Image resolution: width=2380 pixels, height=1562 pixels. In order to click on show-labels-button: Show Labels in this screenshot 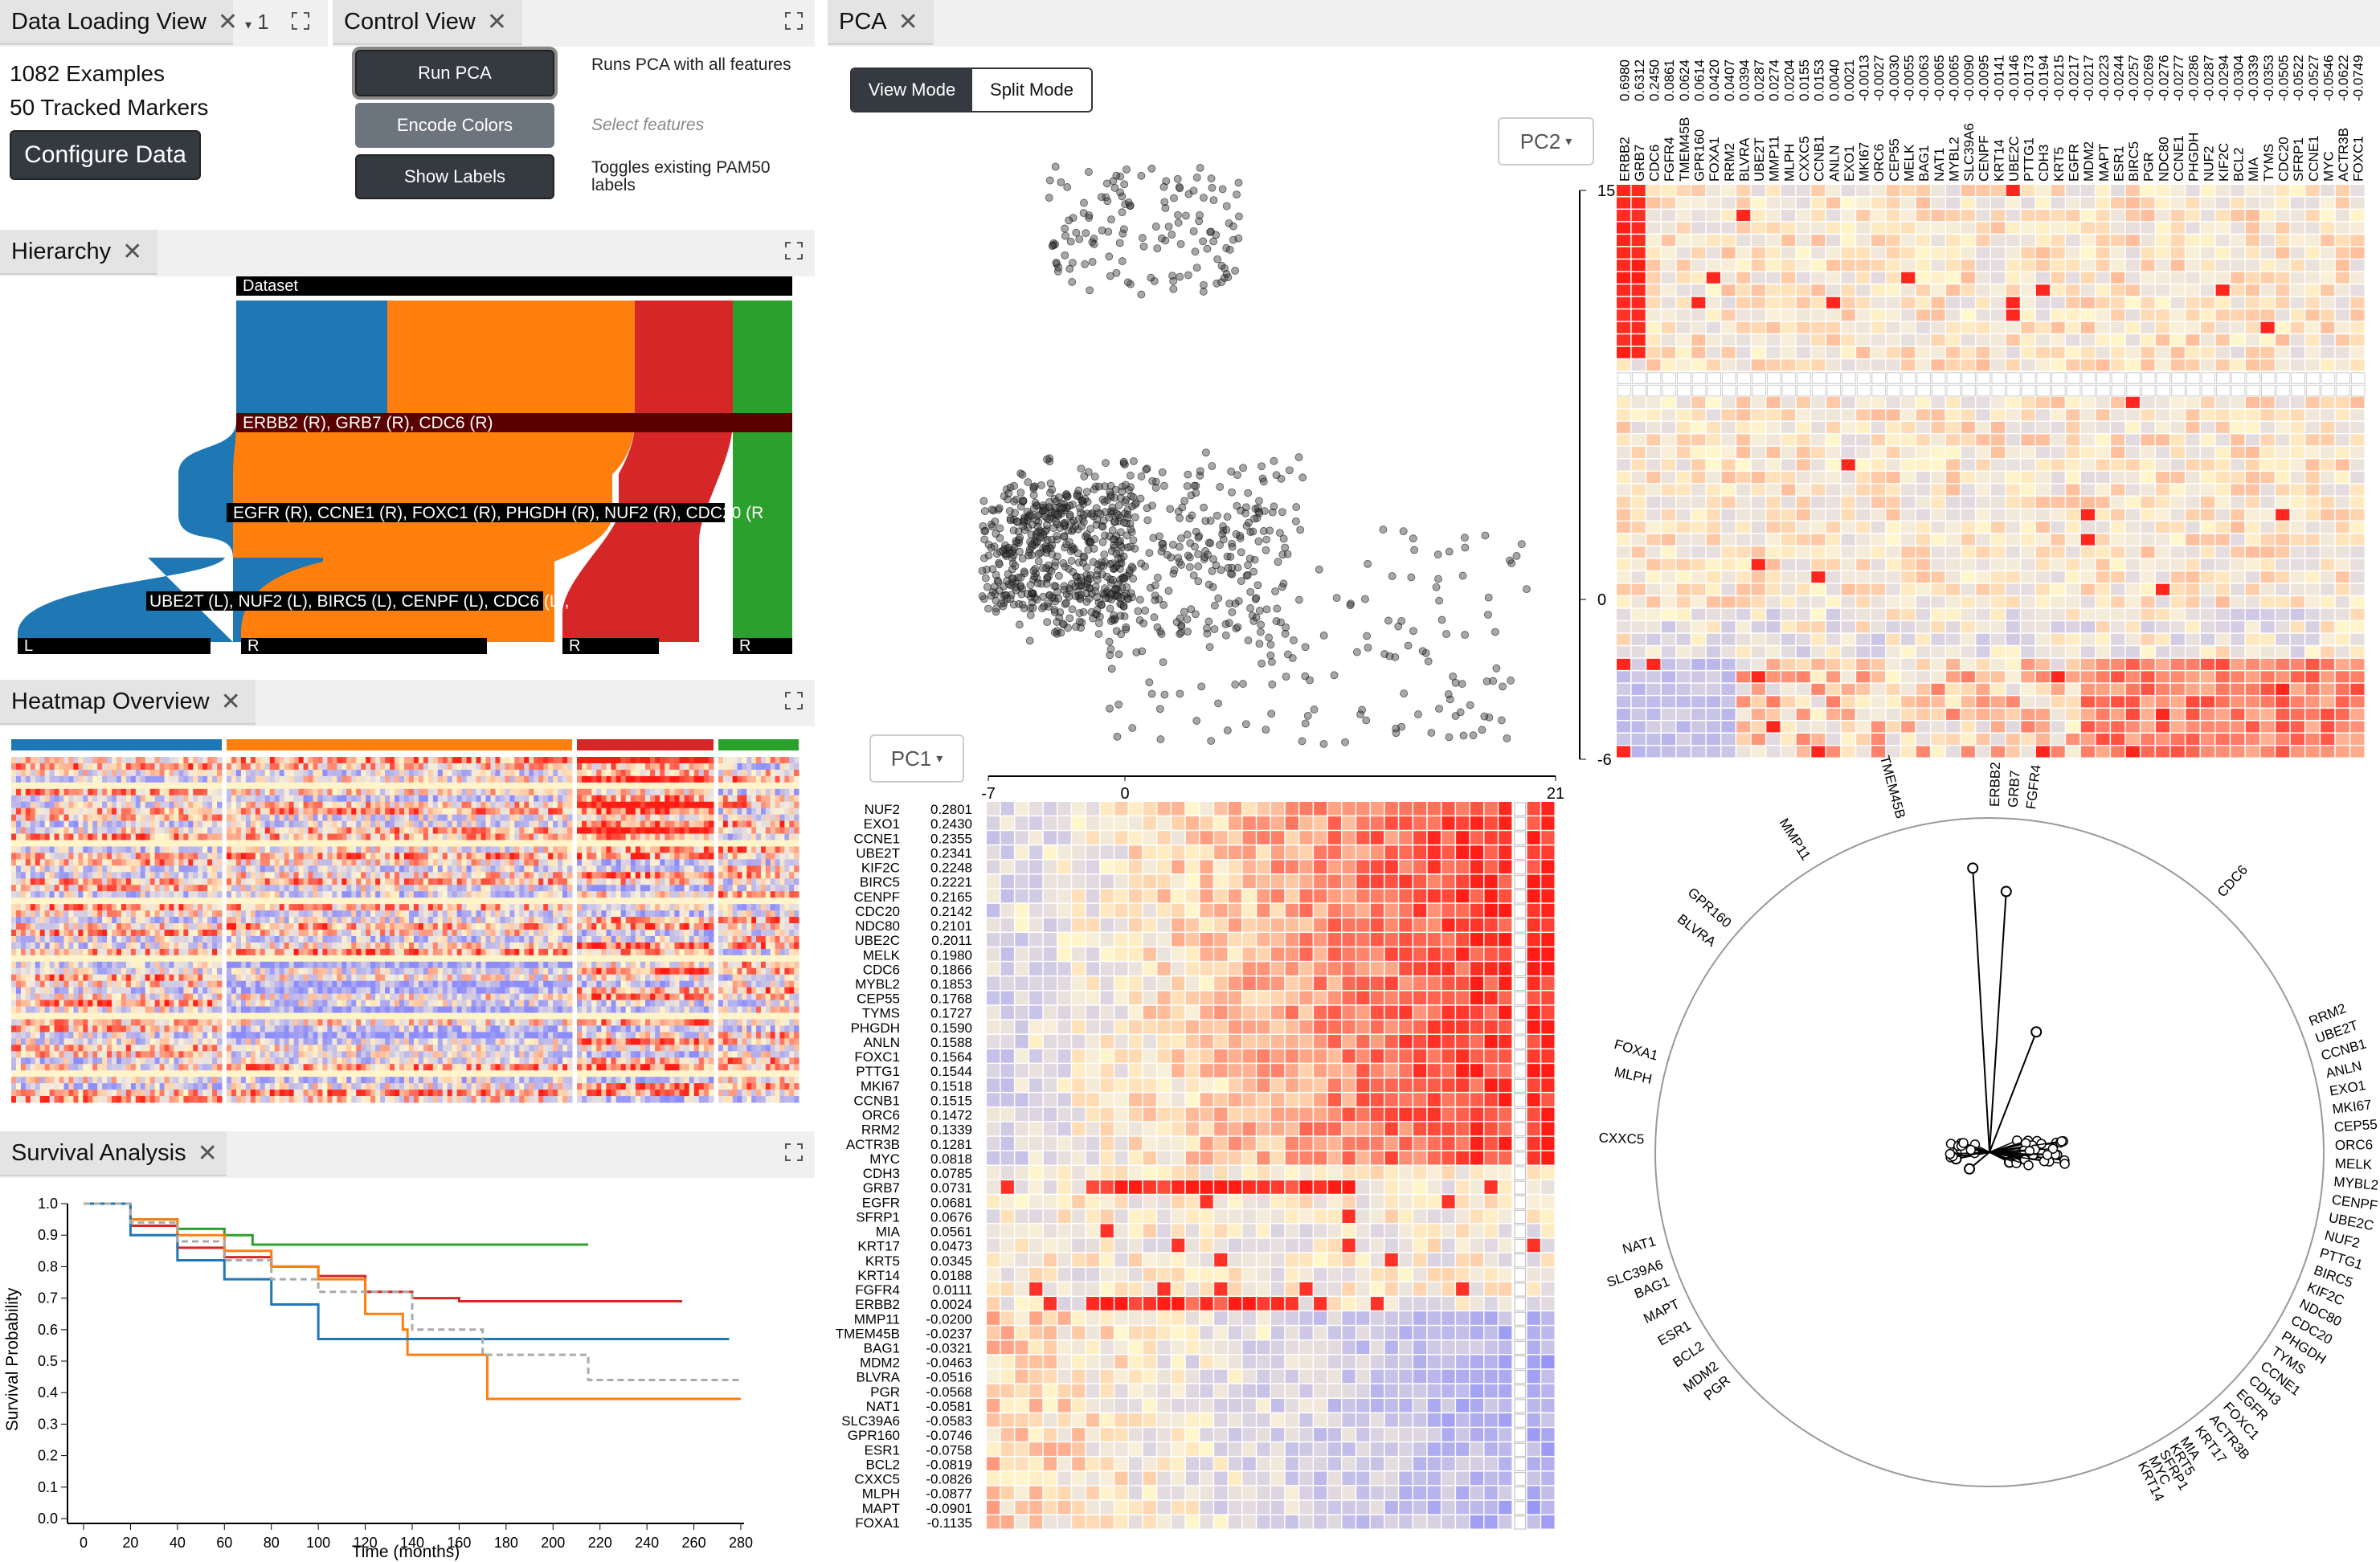, I will do `click(454, 176)`.